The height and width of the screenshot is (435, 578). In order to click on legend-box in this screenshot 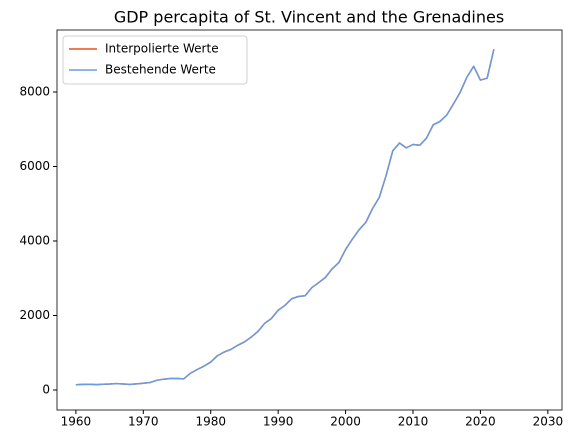, I will do `click(155, 60)`.